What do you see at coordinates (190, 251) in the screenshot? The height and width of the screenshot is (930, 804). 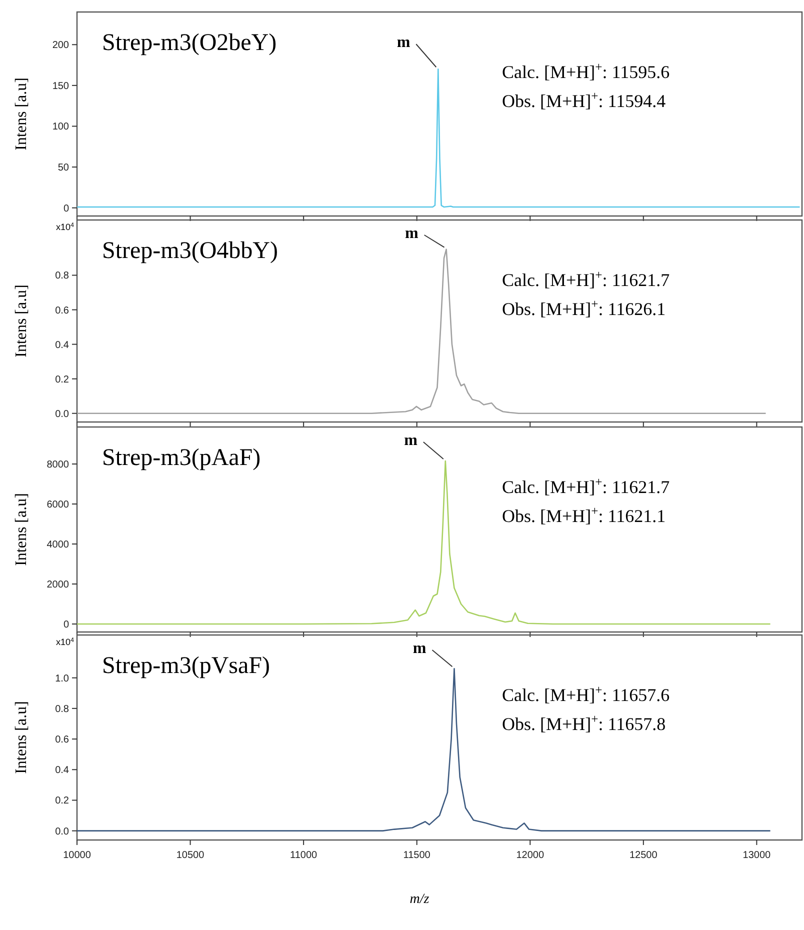 I see `text: Strep-m3(O4bbY)` at bounding box center [190, 251].